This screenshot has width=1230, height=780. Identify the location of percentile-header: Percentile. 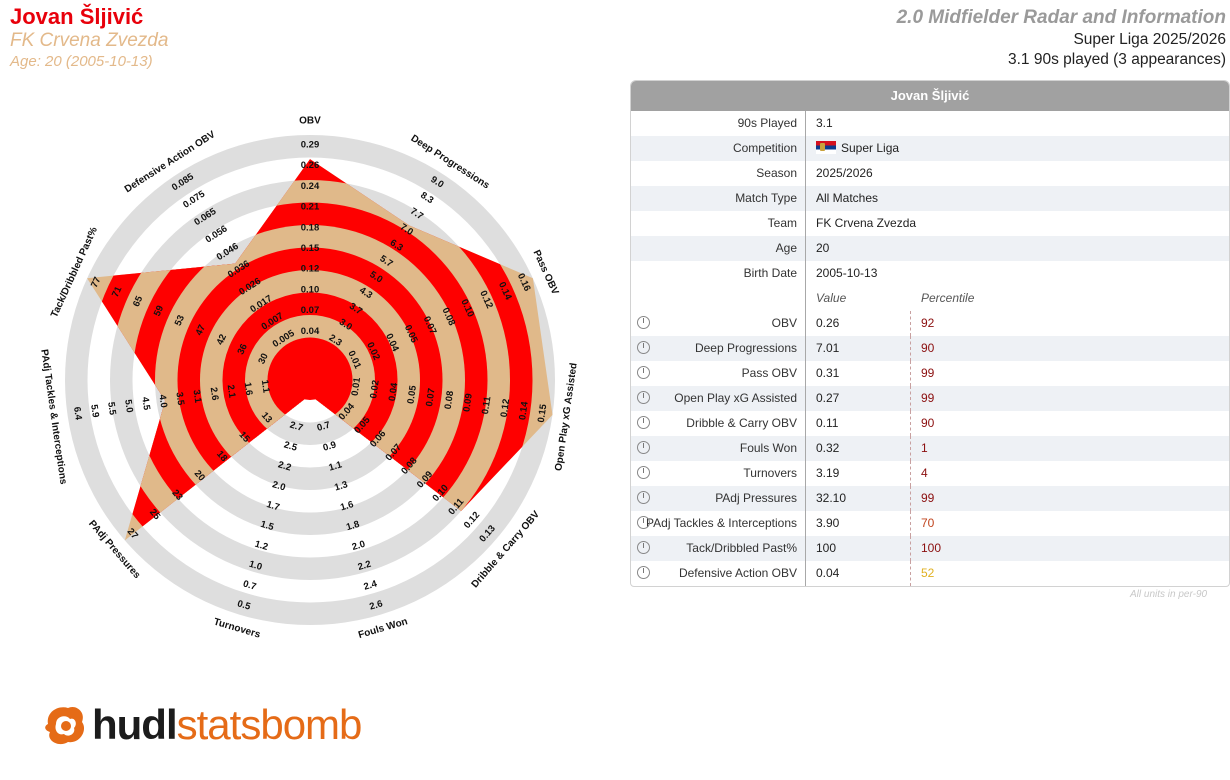
(948, 298).